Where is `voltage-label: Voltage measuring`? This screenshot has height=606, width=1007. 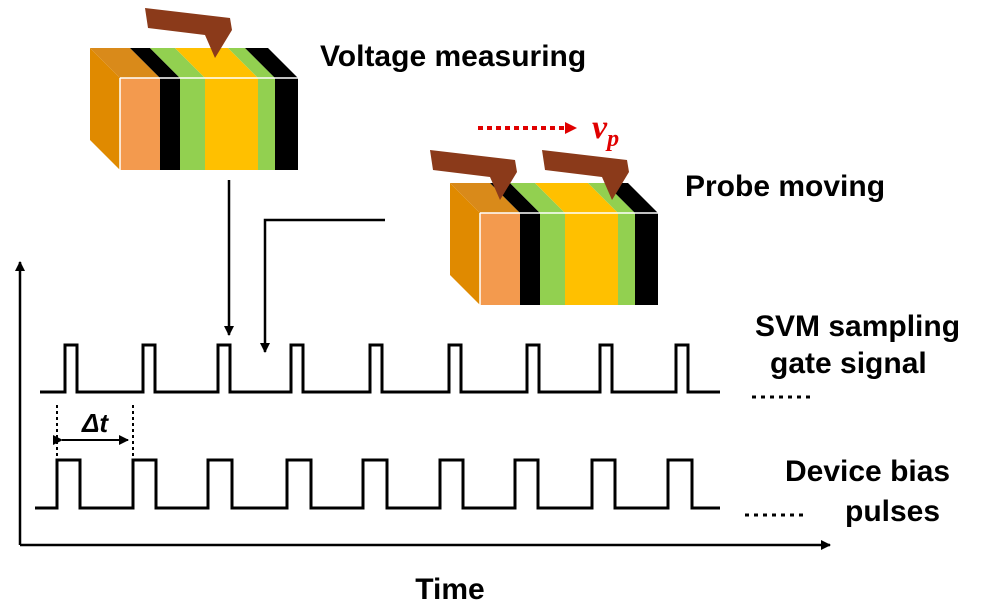
voltage-label: Voltage measuring is located at coordinates (453, 56).